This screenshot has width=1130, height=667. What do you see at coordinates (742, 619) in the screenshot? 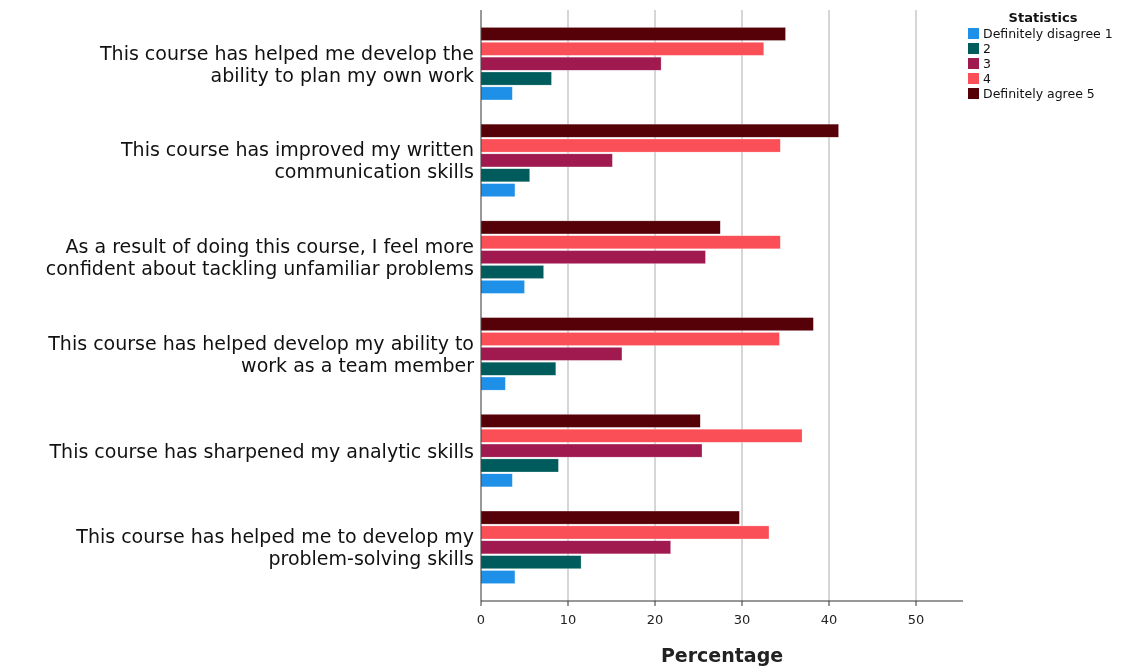
I see `x-tick-label: 30` at bounding box center [742, 619].